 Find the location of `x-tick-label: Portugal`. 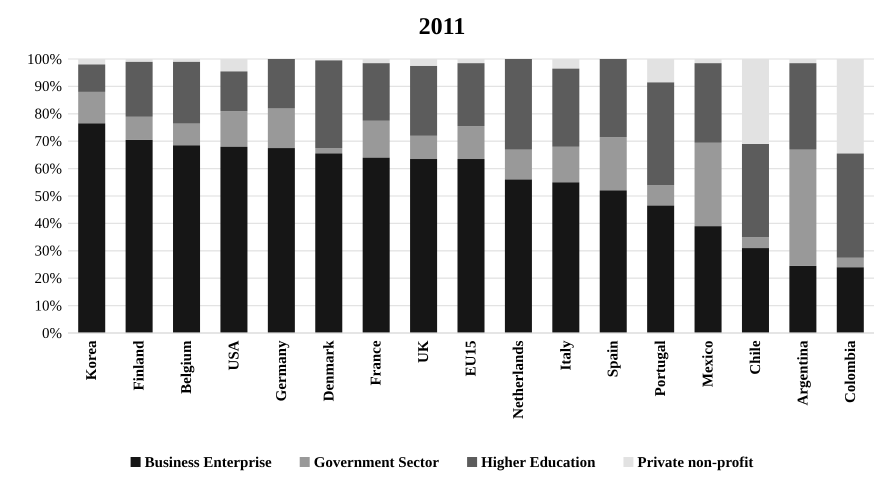

x-tick-label: Portugal is located at coordinates (661, 368).